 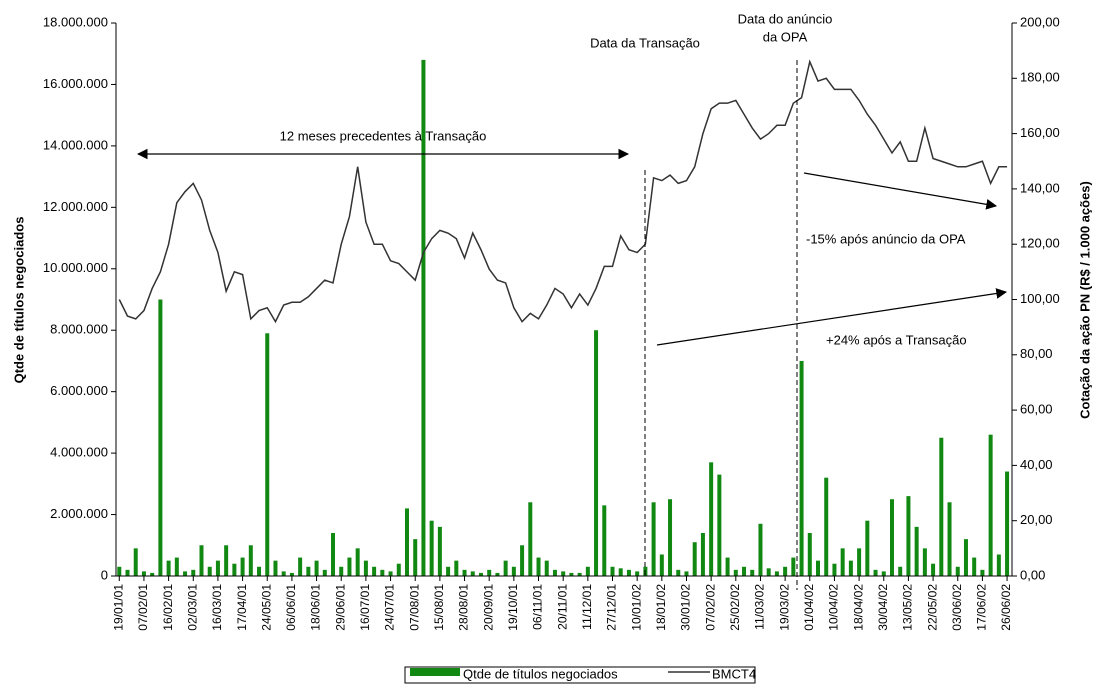 I want to click on x-tick-label: 16/07/01, so click(x=365, y=607).